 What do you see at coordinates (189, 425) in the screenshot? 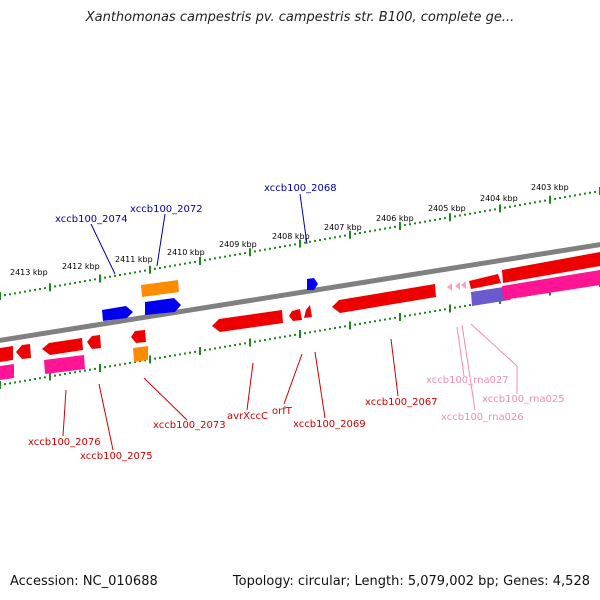
I see `gene-label-lower: xccb100_2073` at bounding box center [189, 425].